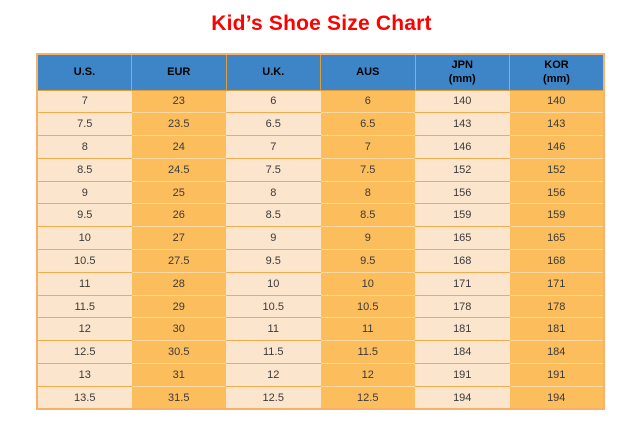  I want to click on table-row: 12 30 11 11 181 181, so click(320, 329).